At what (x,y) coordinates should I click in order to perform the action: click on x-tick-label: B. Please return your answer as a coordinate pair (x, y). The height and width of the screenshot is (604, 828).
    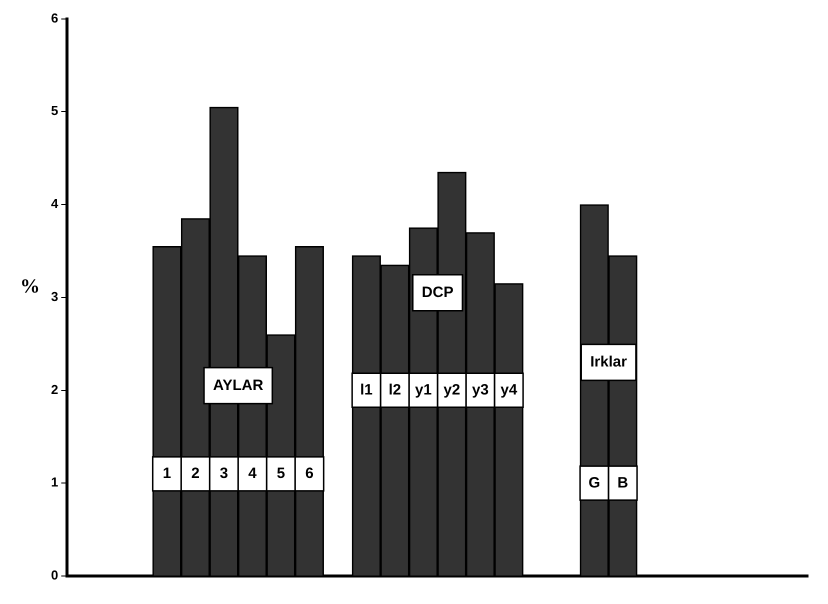
    Looking at the image, I should click on (622, 483).